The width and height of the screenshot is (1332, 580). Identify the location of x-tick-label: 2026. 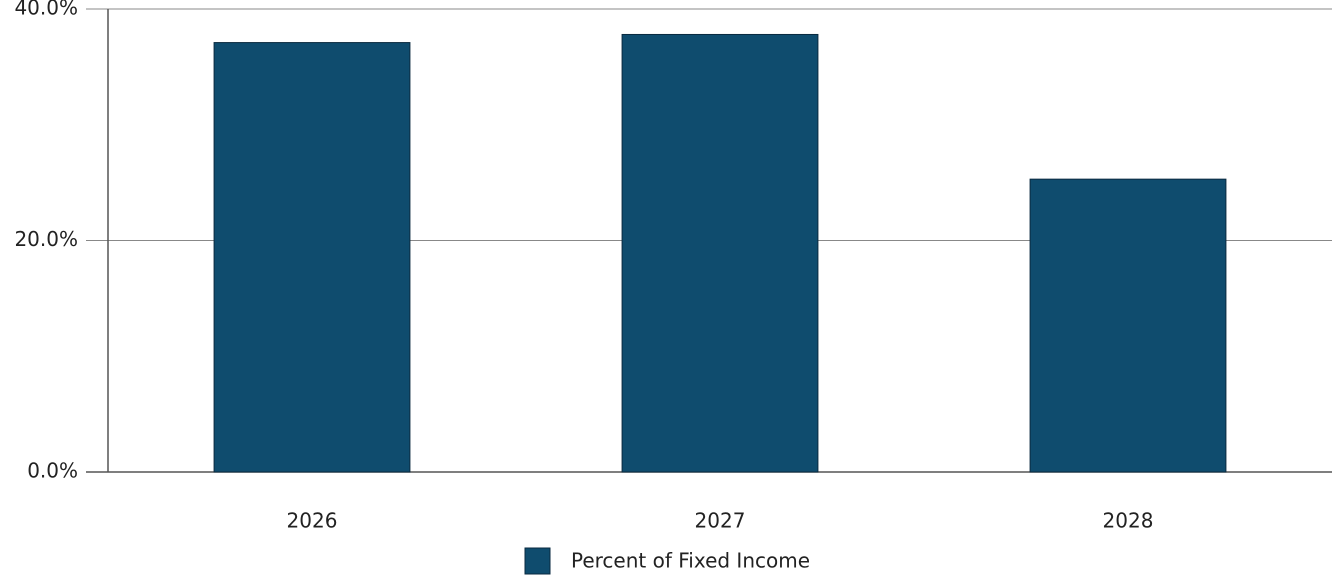
(312, 521).